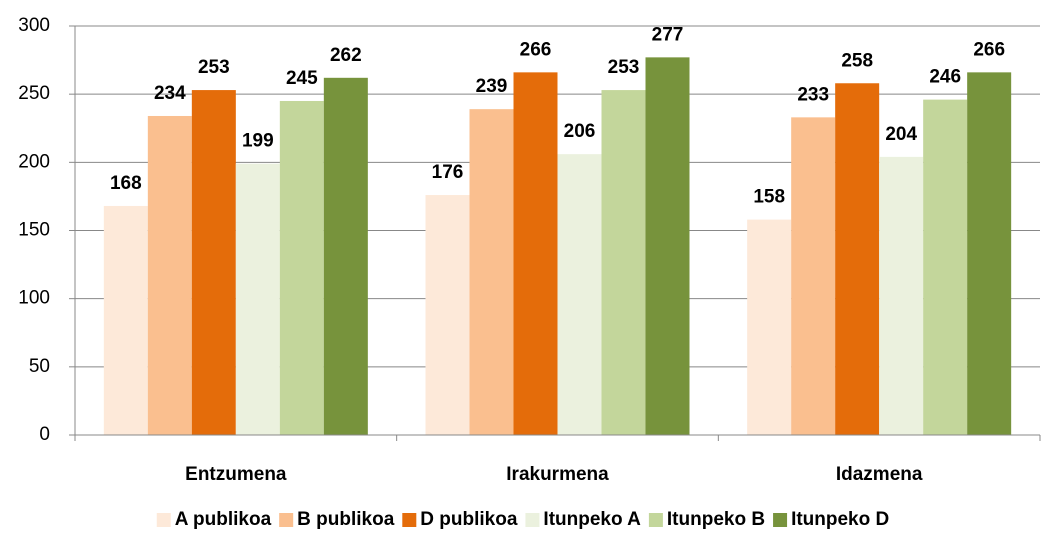  I want to click on y-tick-label: 250, so click(34, 93).